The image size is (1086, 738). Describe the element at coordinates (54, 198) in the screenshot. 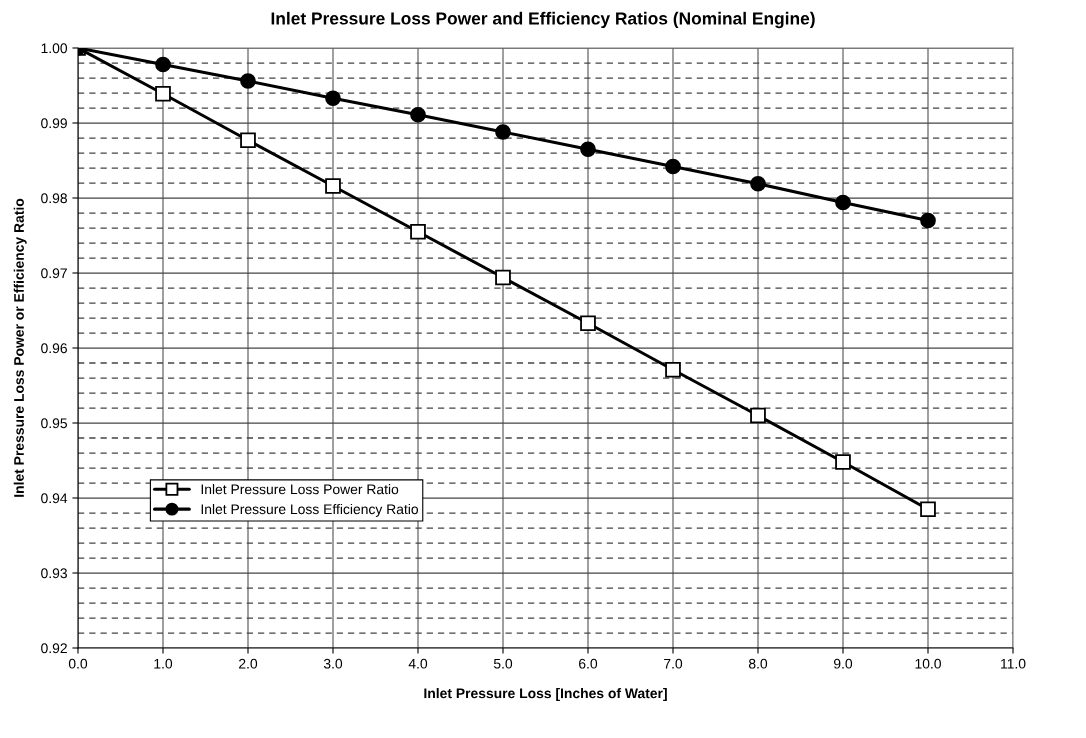

I see `y-tick-label: 0.98` at that location.